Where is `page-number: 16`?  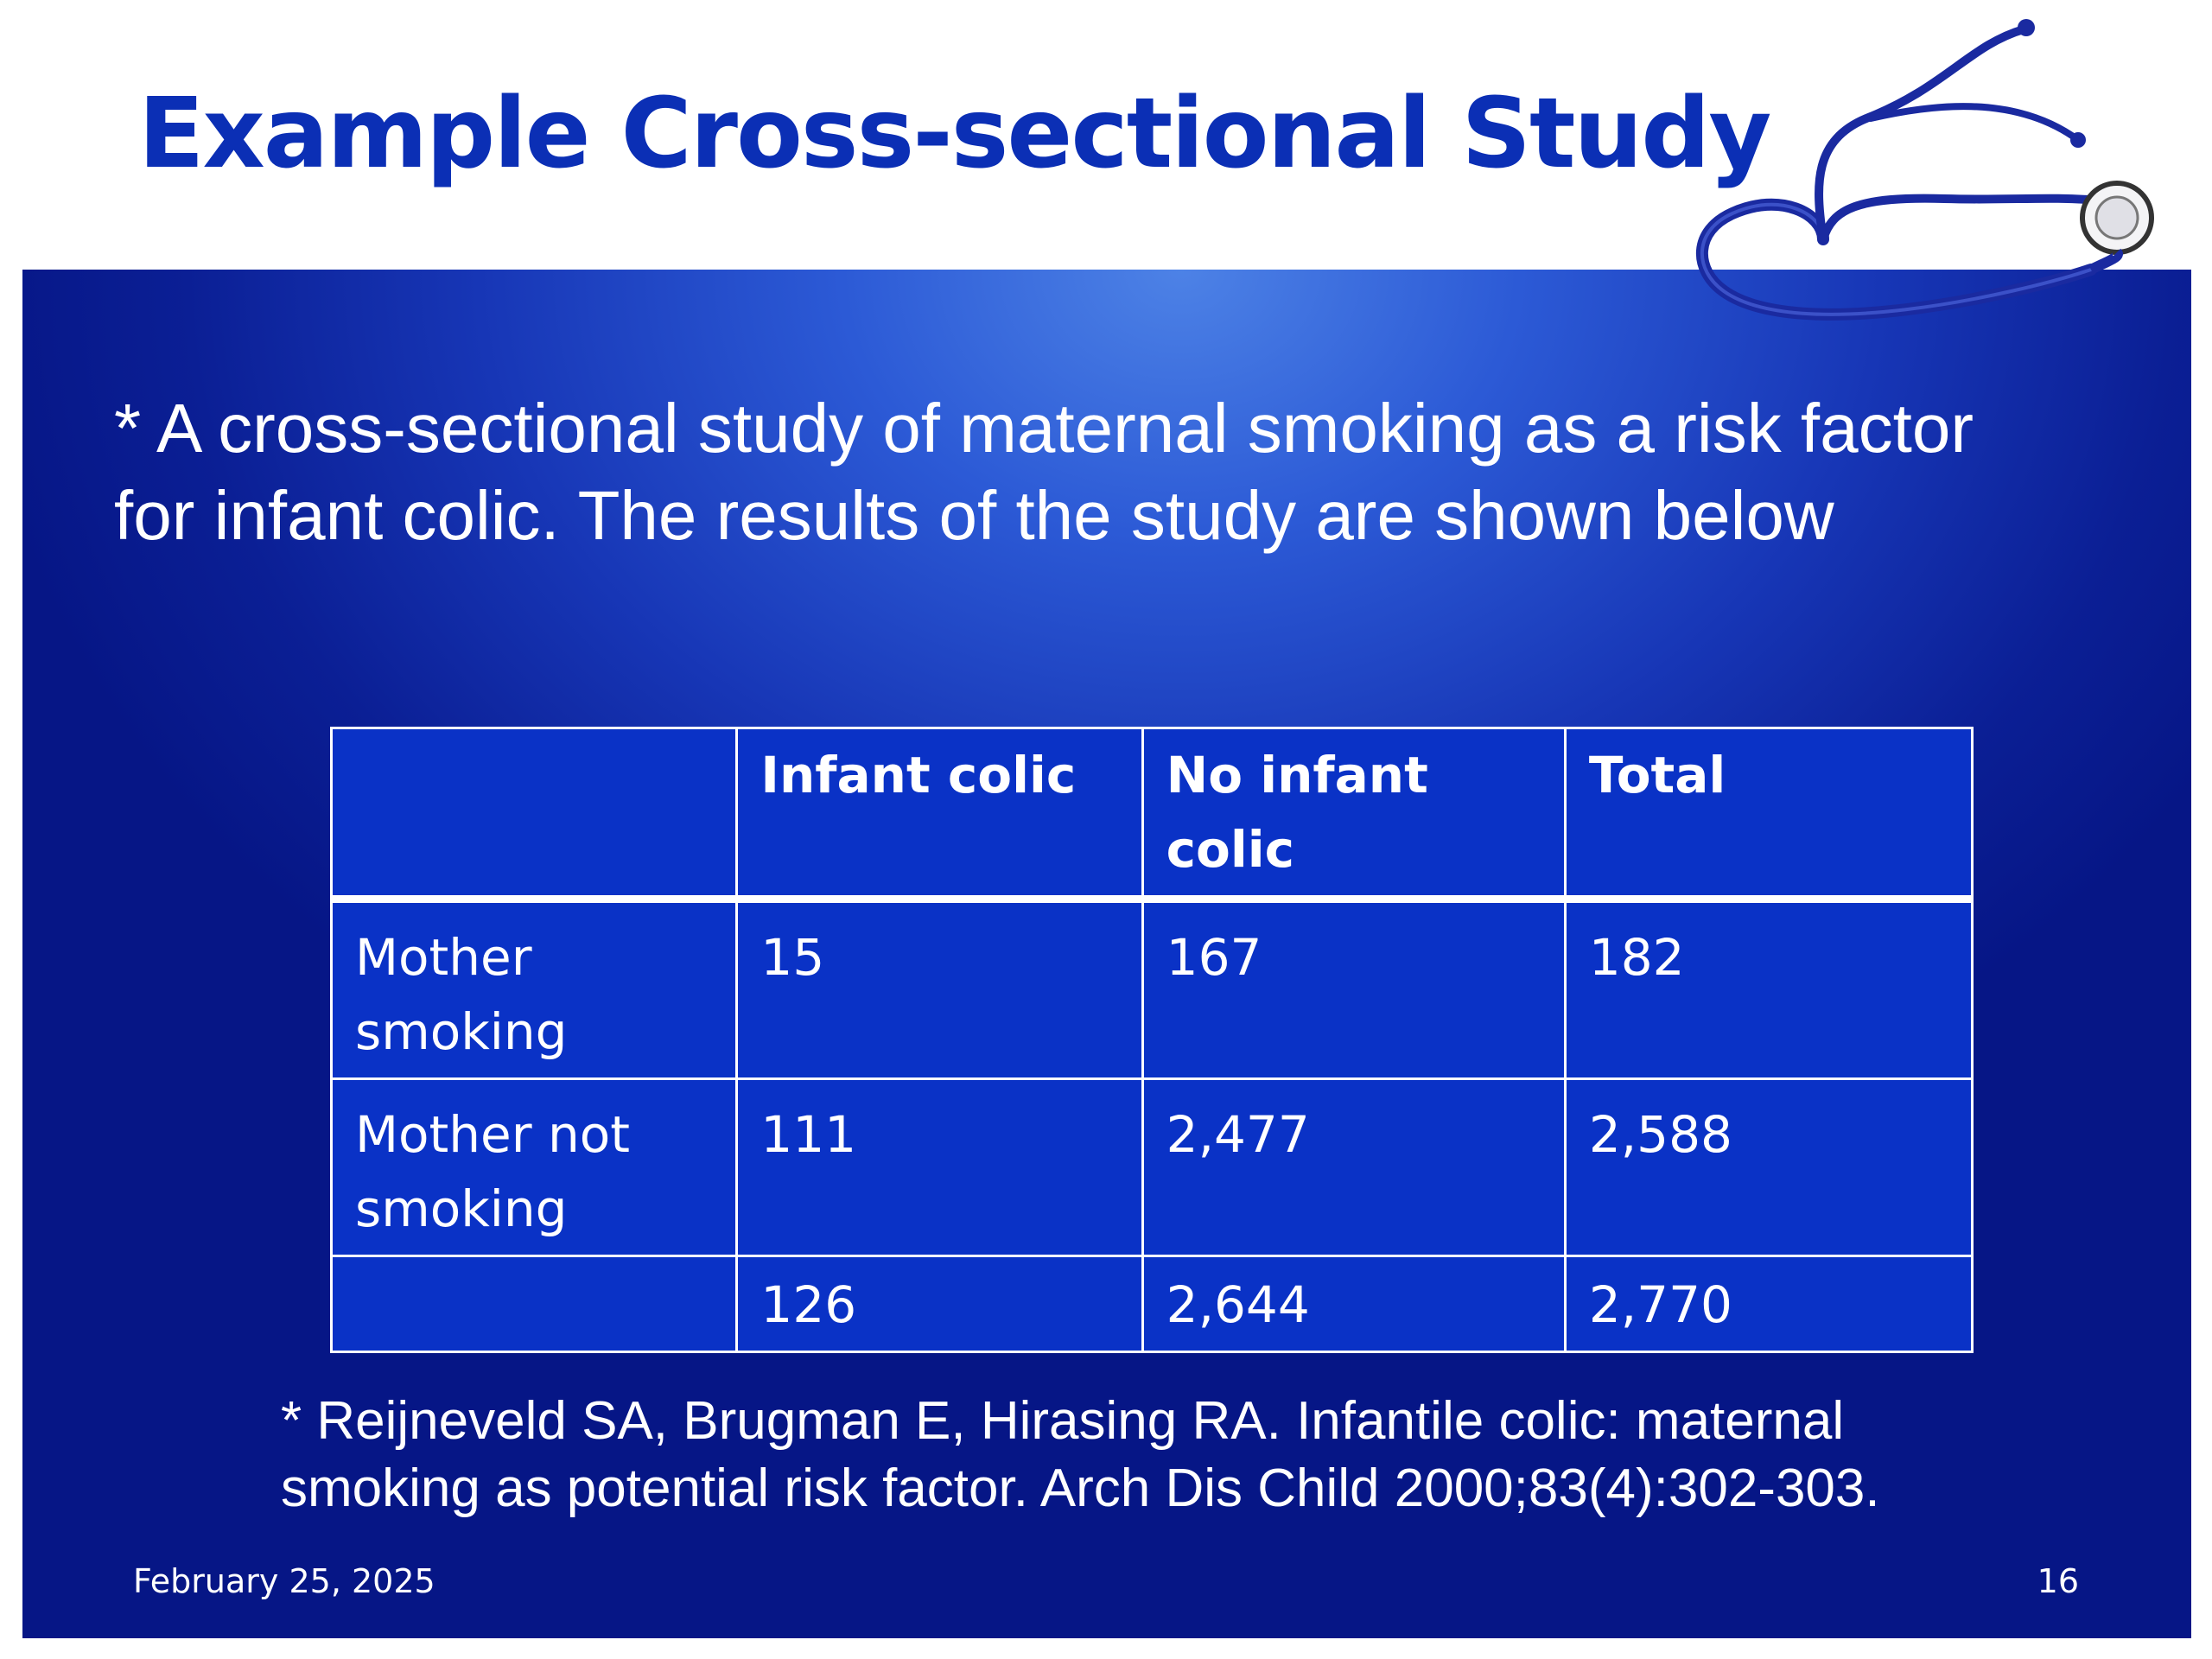
page-number: 16 is located at coordinates (2058, 1581).